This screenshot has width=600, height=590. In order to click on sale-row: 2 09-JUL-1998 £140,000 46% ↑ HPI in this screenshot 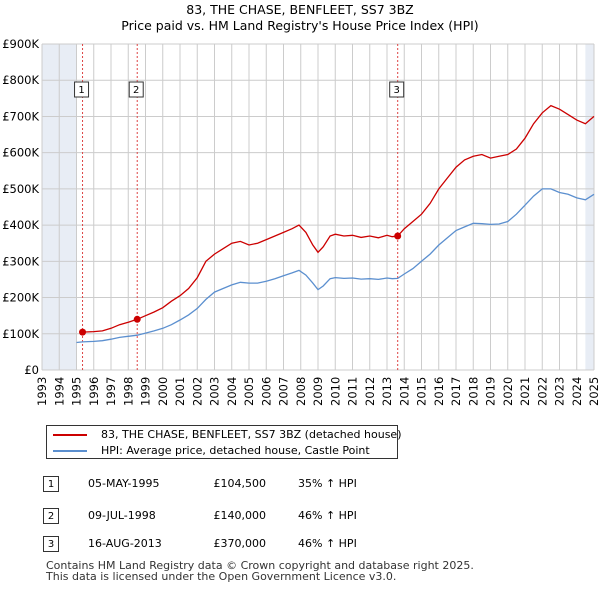, I will do `click(240, 516)`.